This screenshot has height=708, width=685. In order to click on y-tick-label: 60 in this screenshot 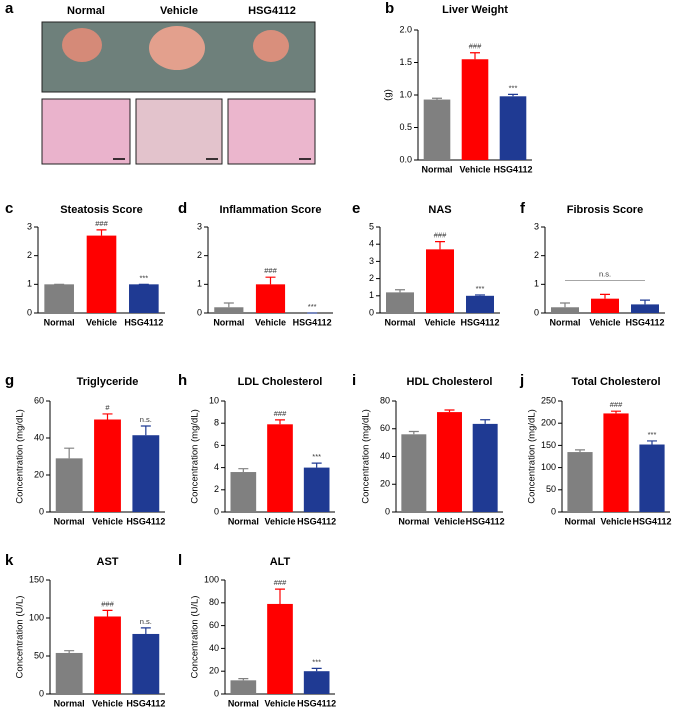, I will do `click(39, 400)`.